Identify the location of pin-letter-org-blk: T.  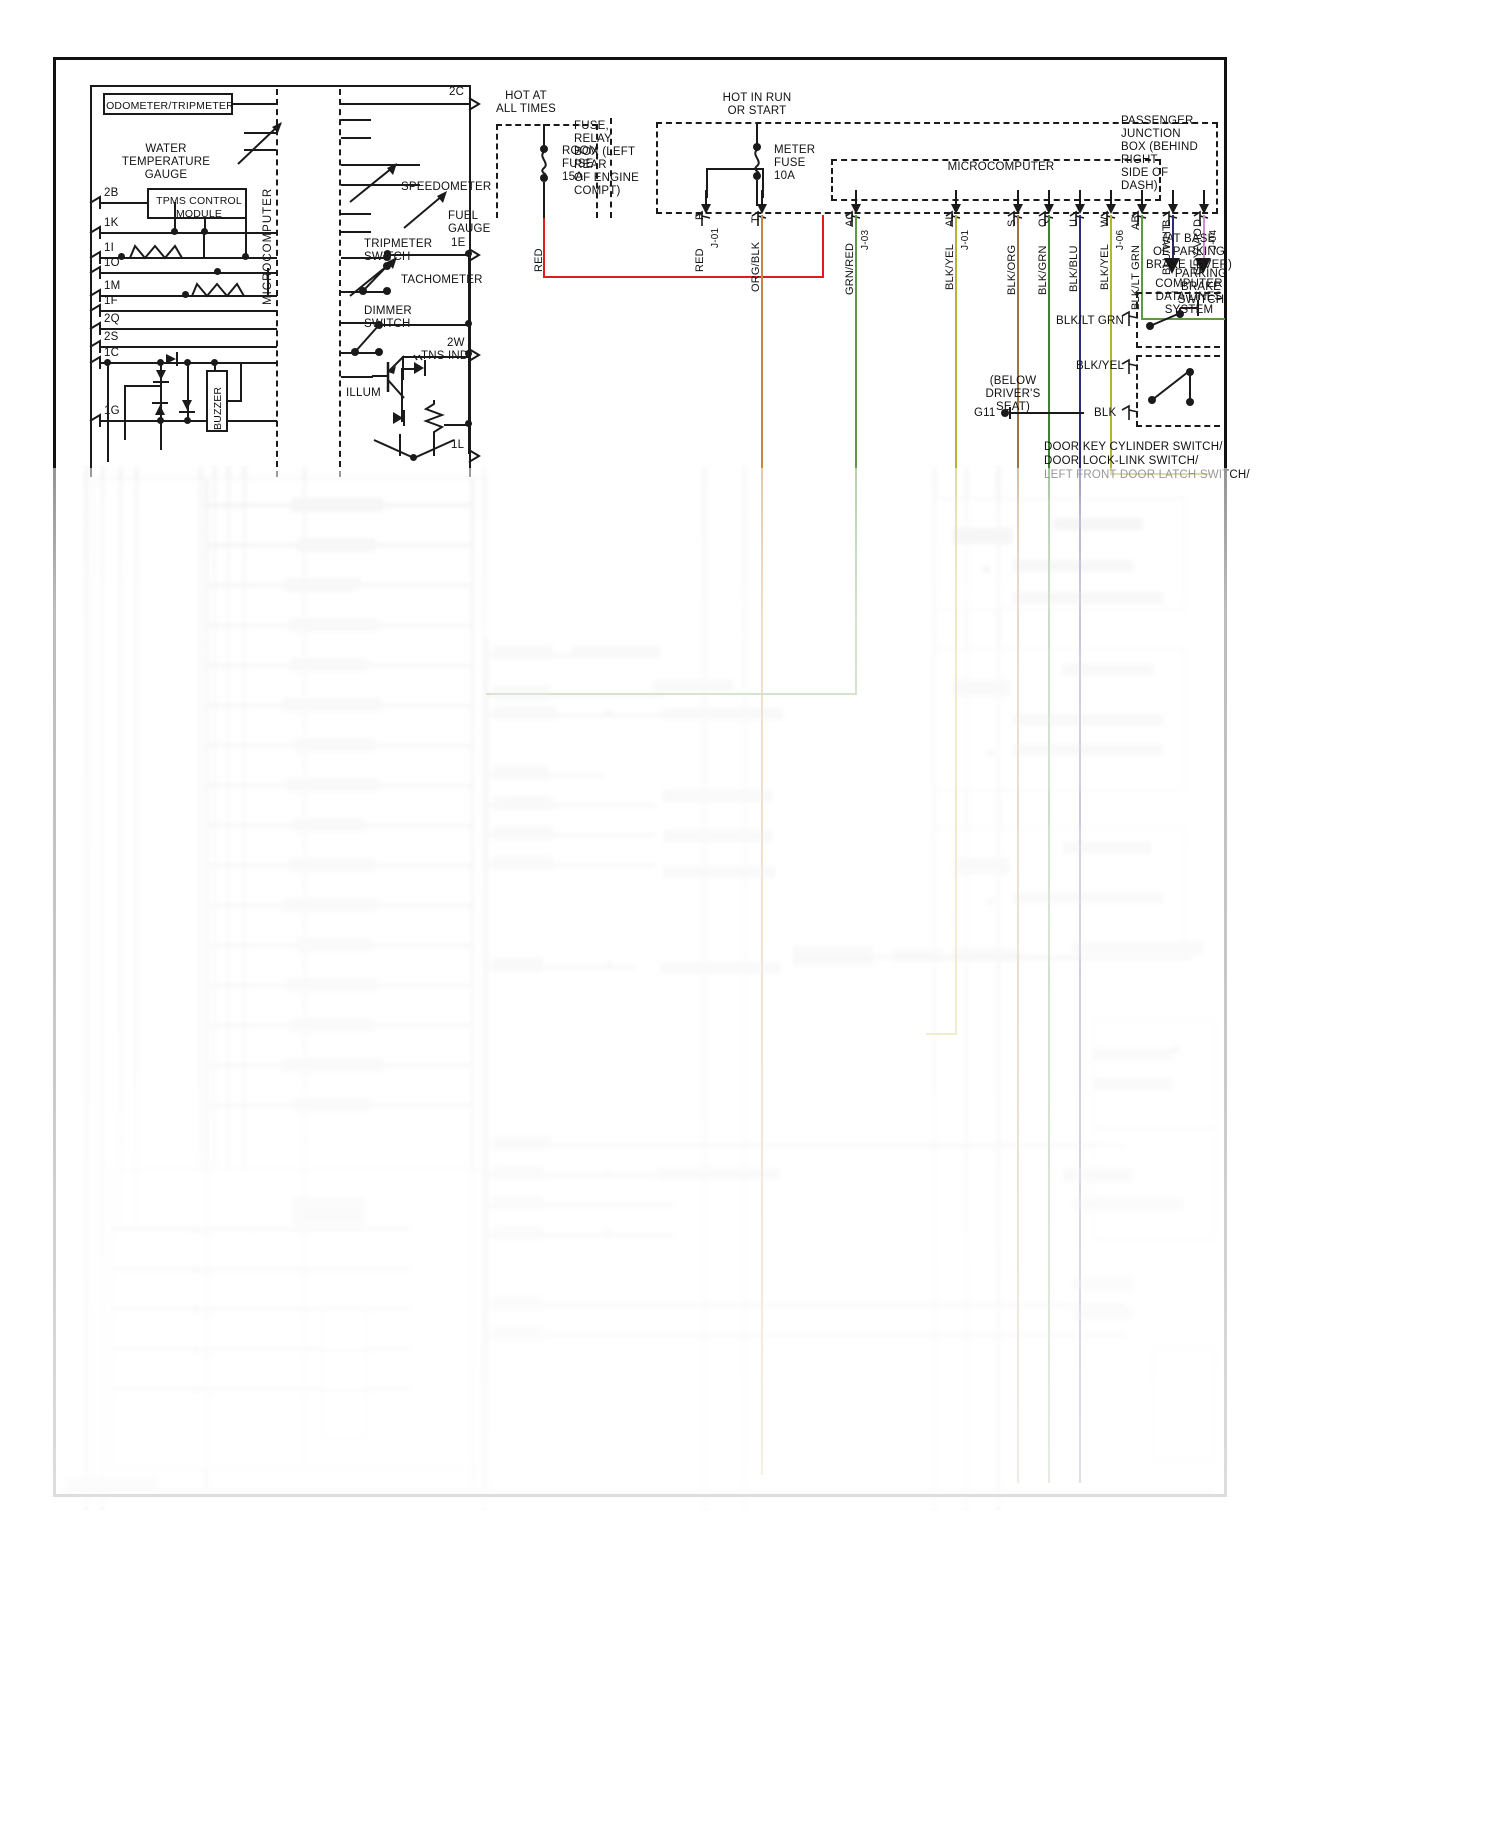
(756, 219).